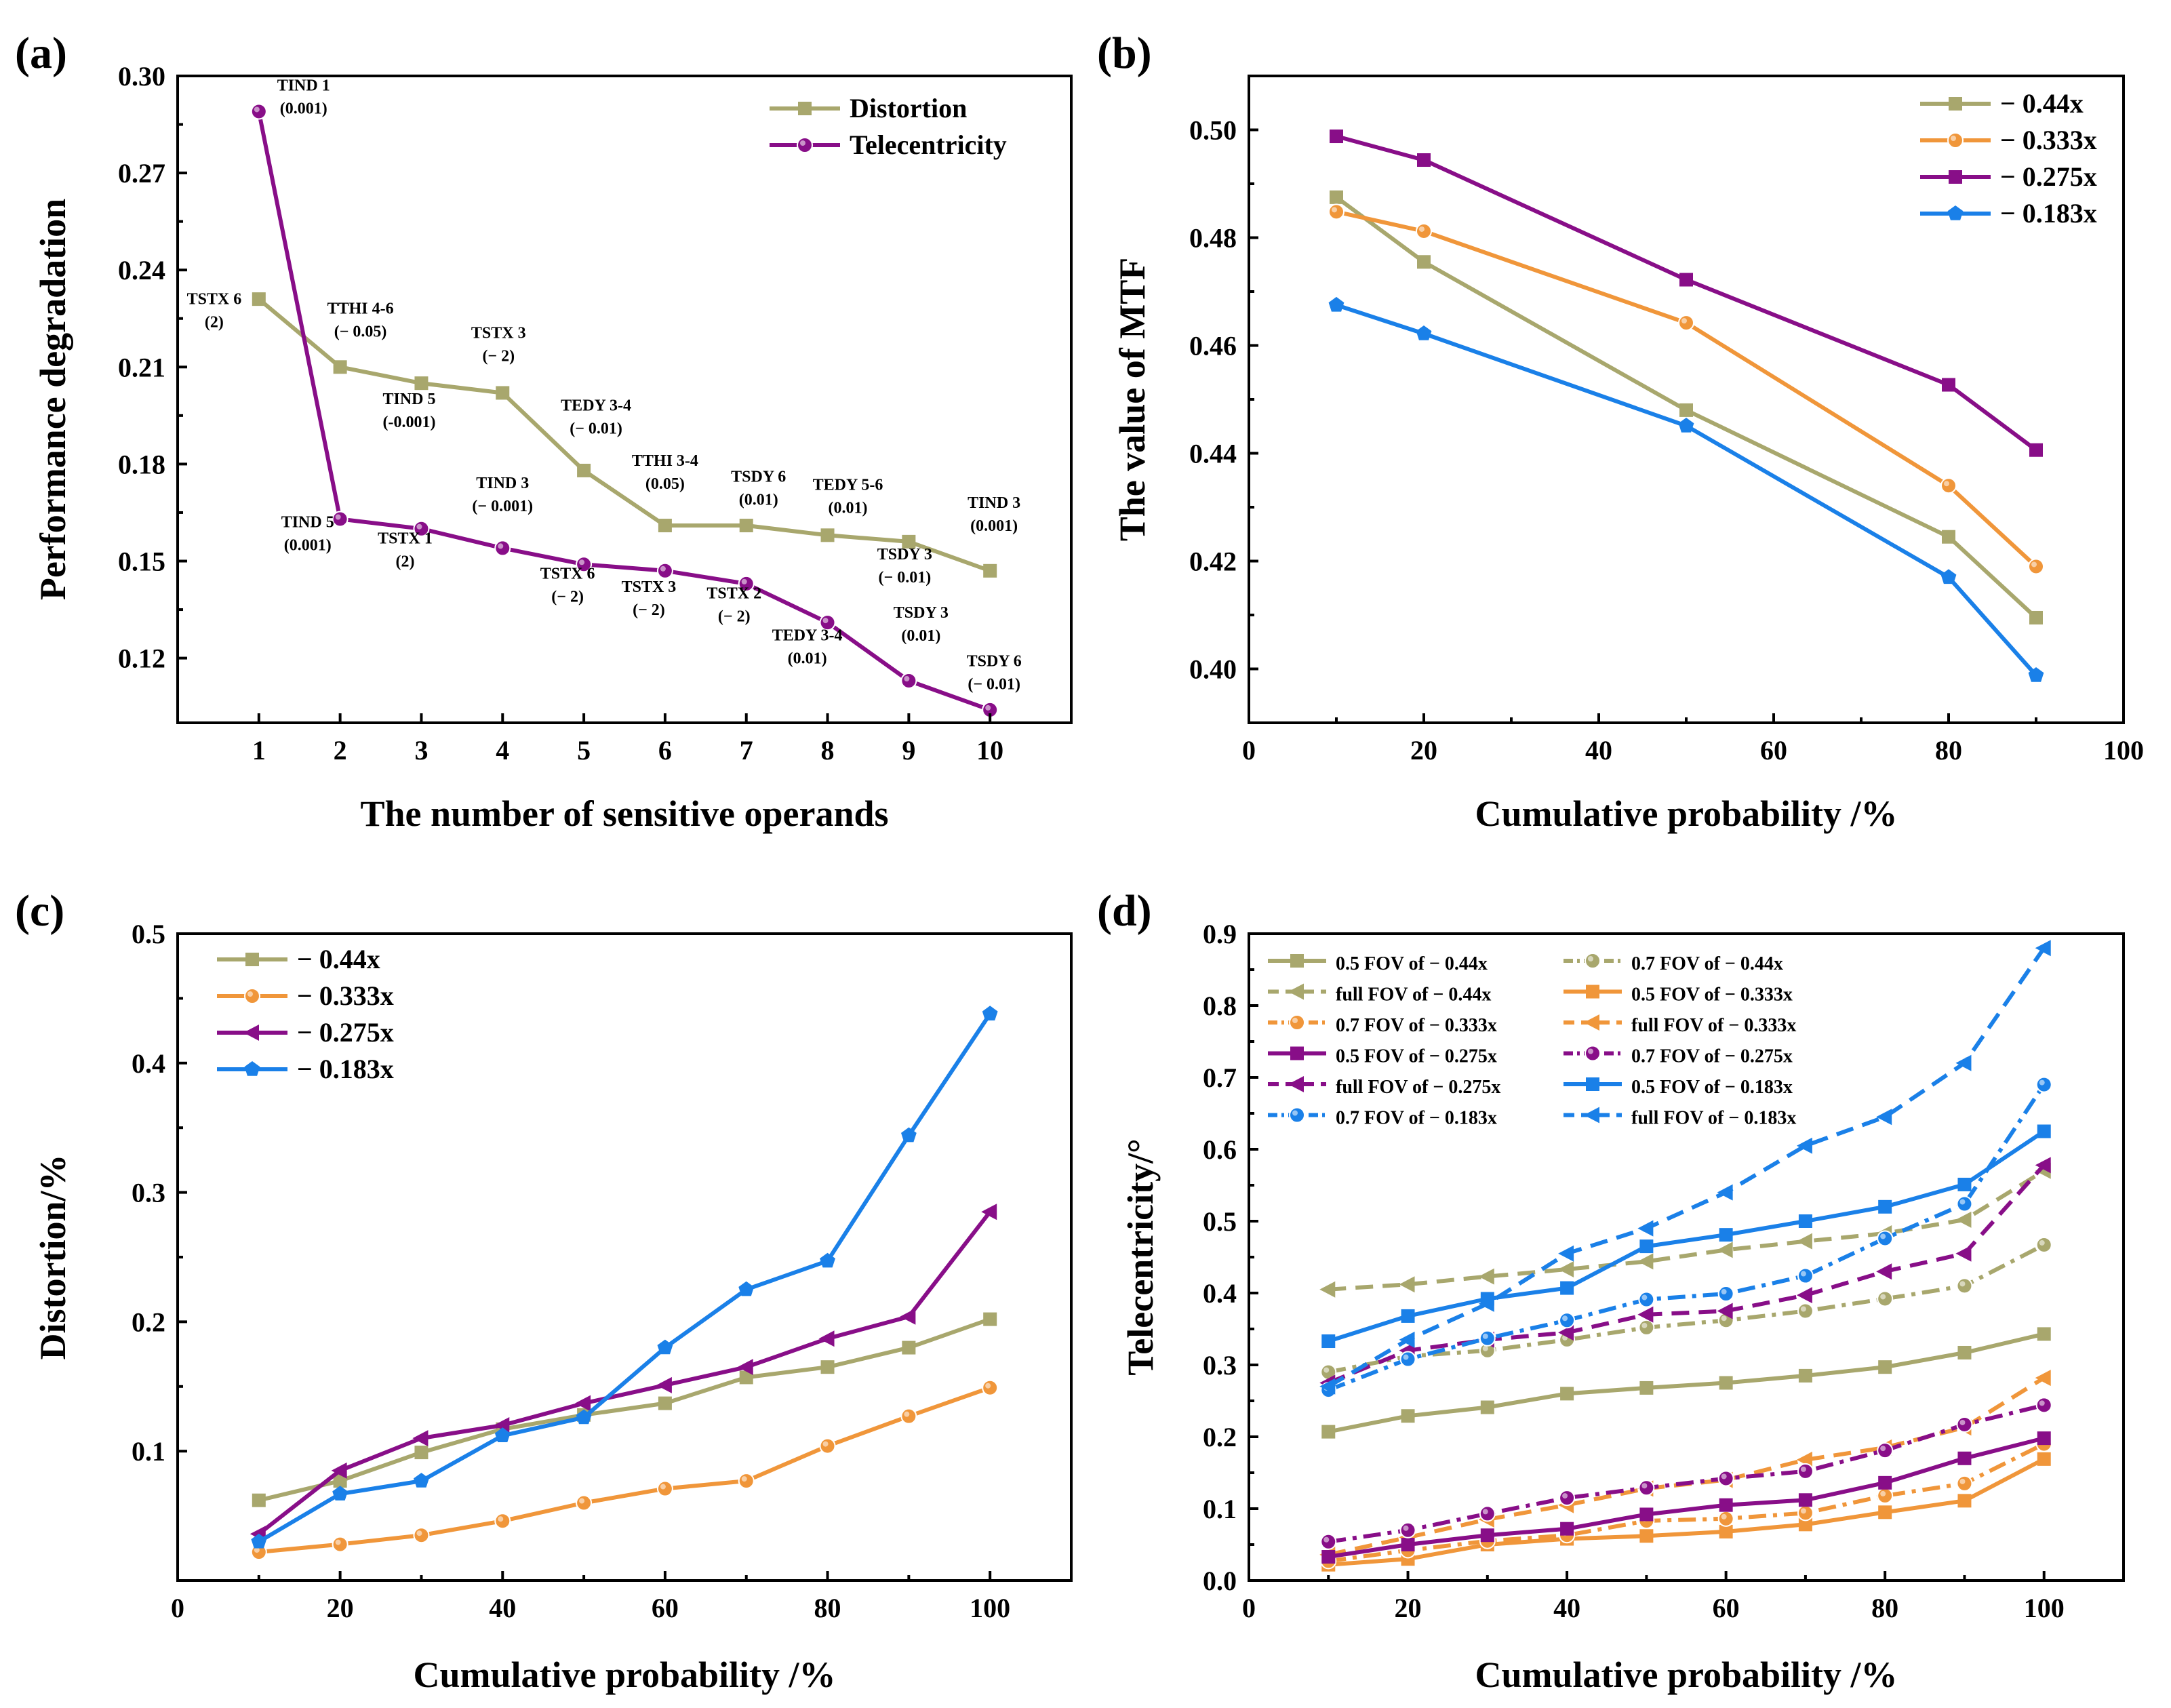  I want to click on data-label: TSTX 6, so click(567, 574).